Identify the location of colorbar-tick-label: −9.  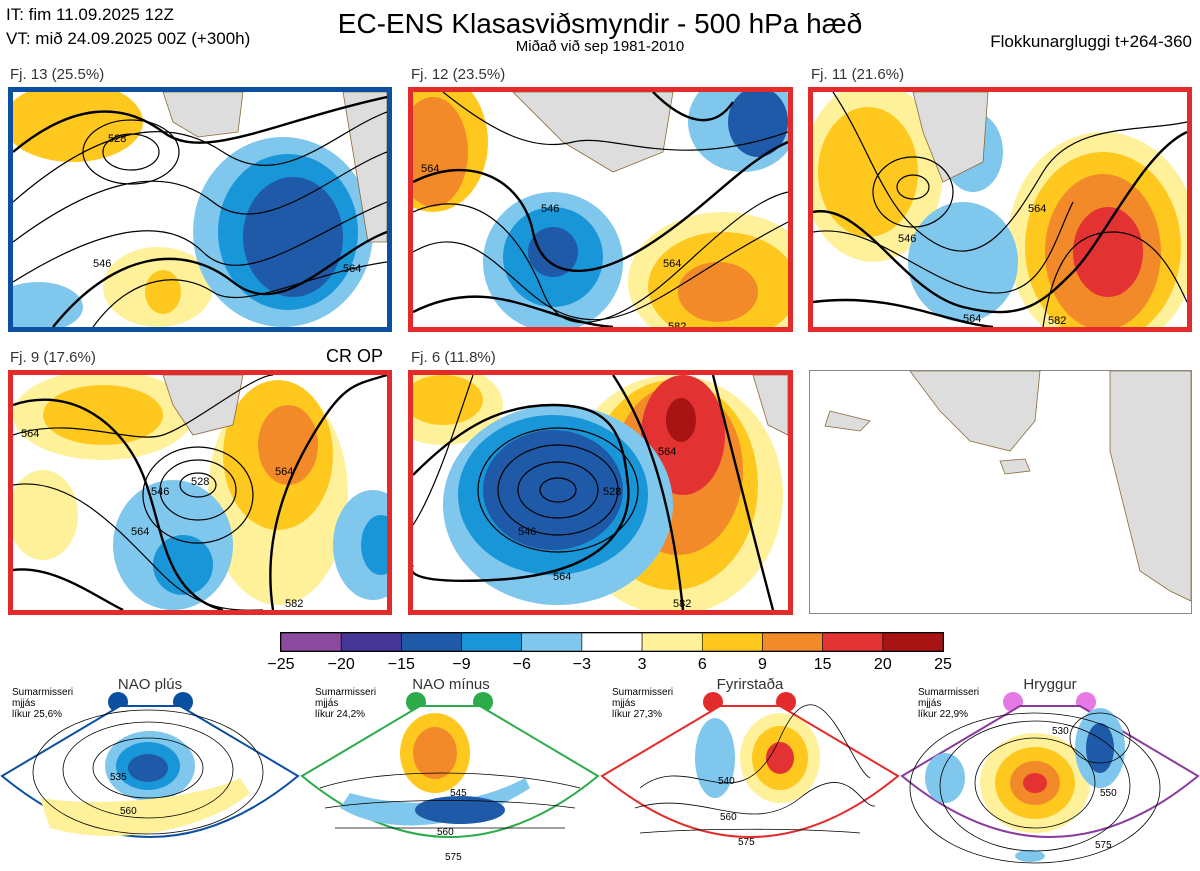
(461, 664).